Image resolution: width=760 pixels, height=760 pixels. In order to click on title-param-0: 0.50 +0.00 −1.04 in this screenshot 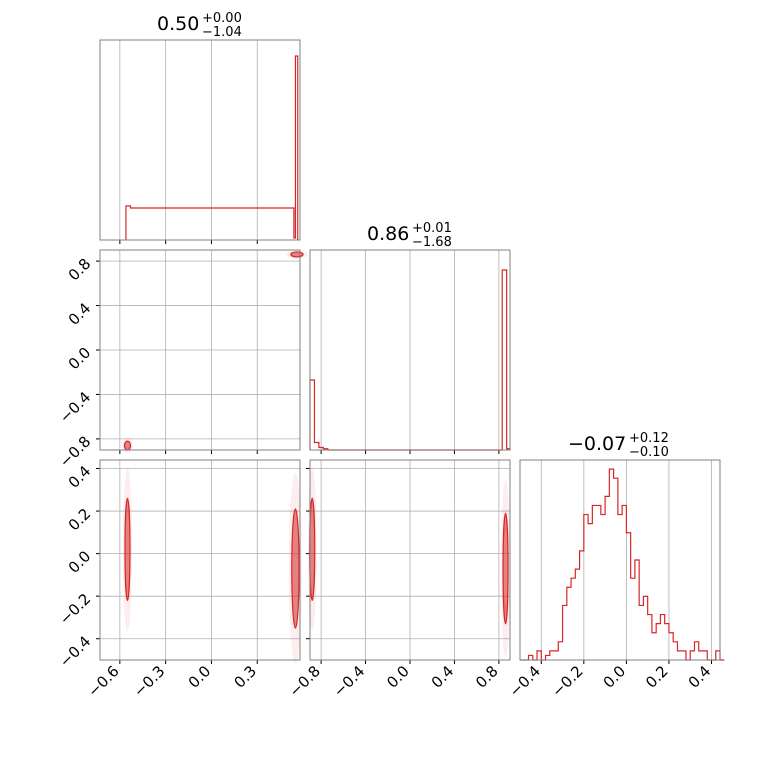, I will do `click(199, 25)`.